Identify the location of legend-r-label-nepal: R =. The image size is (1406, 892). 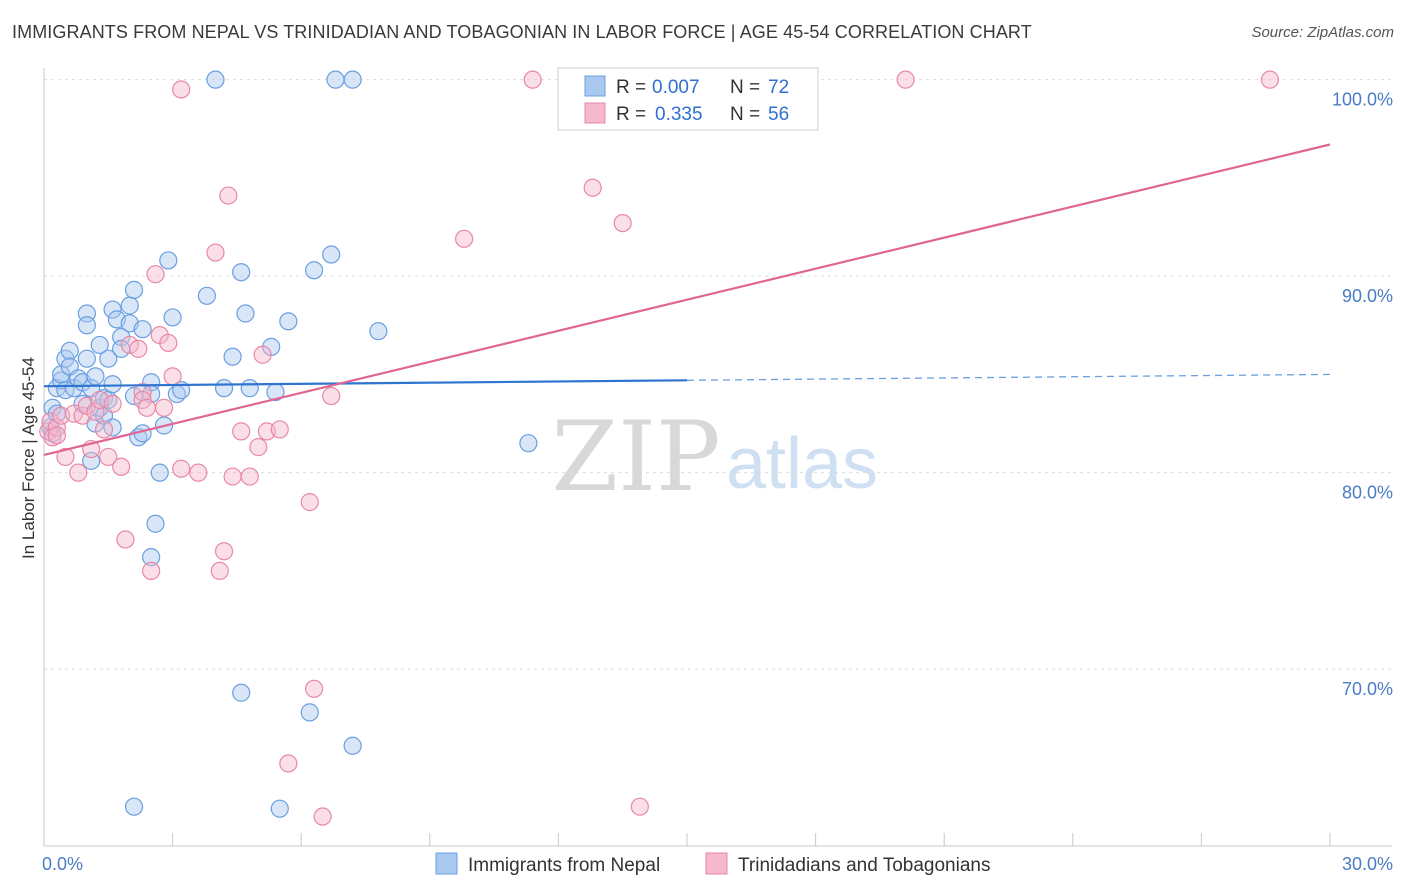
(631, 87).